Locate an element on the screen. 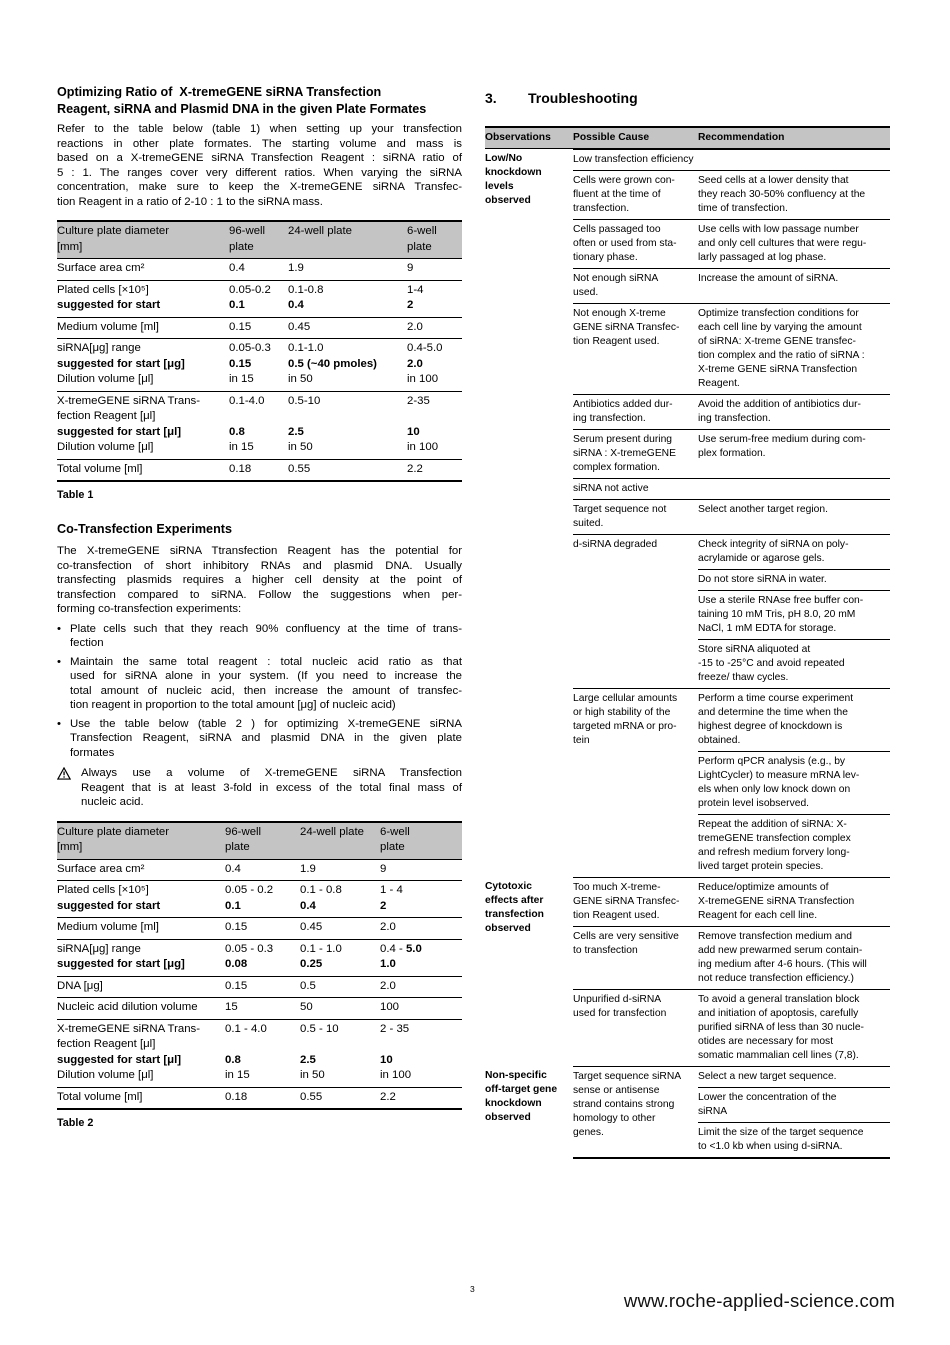 The width and height of the screenshot is (950, 1345). text-line: observed is located at coordinates (508, 200).